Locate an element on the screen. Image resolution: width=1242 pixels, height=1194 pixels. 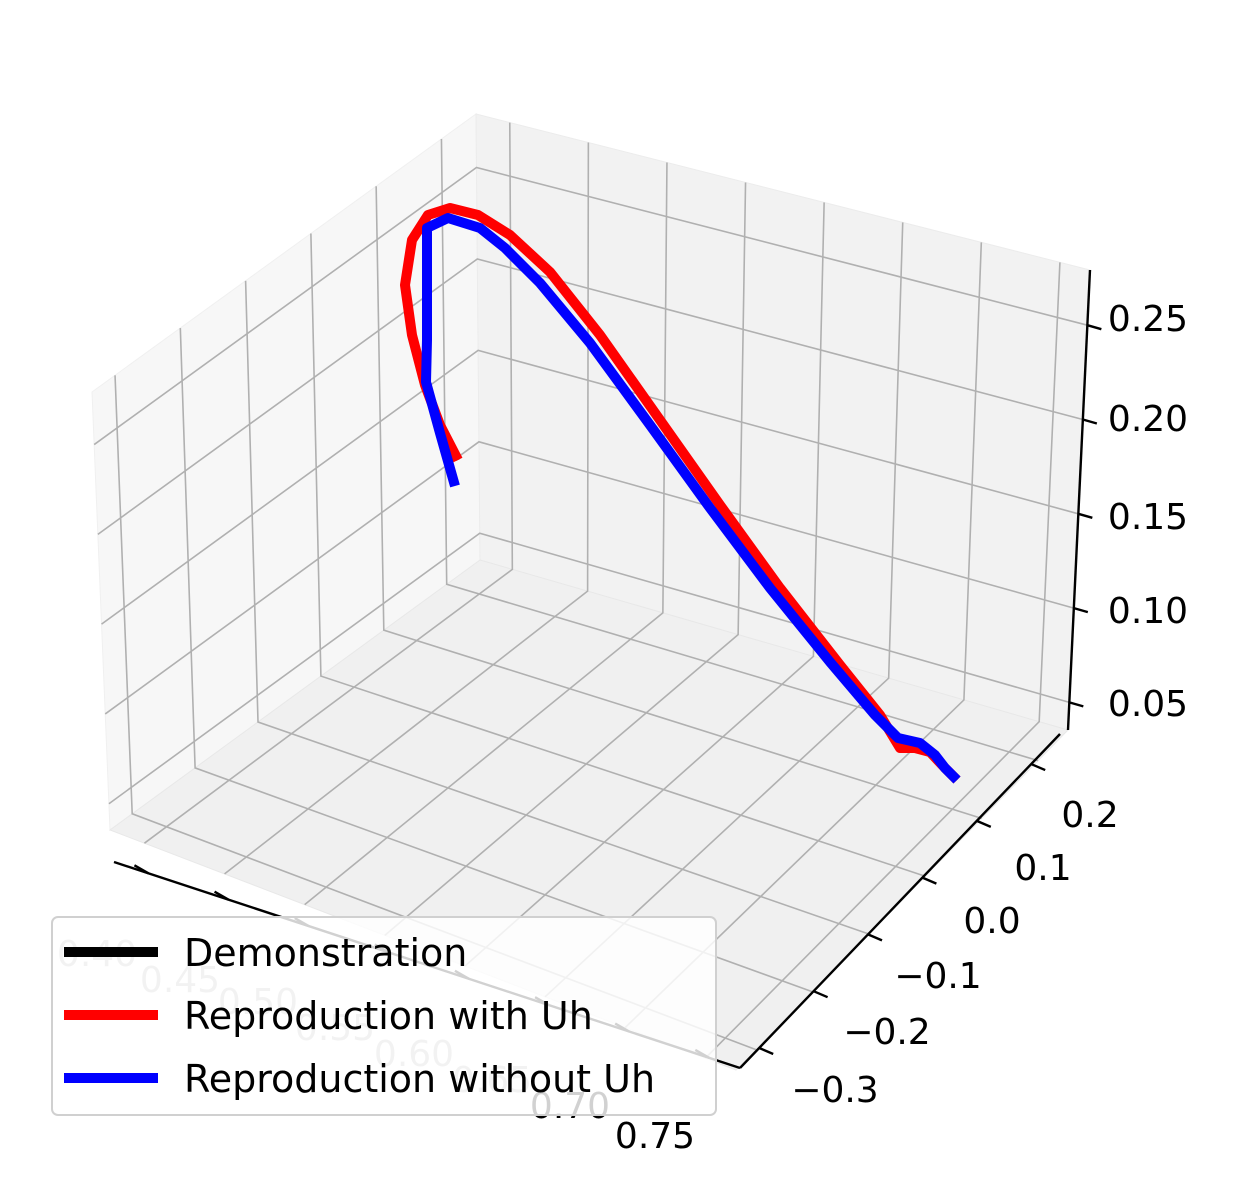
y-tick-label: −0.1 is located at coordinates (937, 976).